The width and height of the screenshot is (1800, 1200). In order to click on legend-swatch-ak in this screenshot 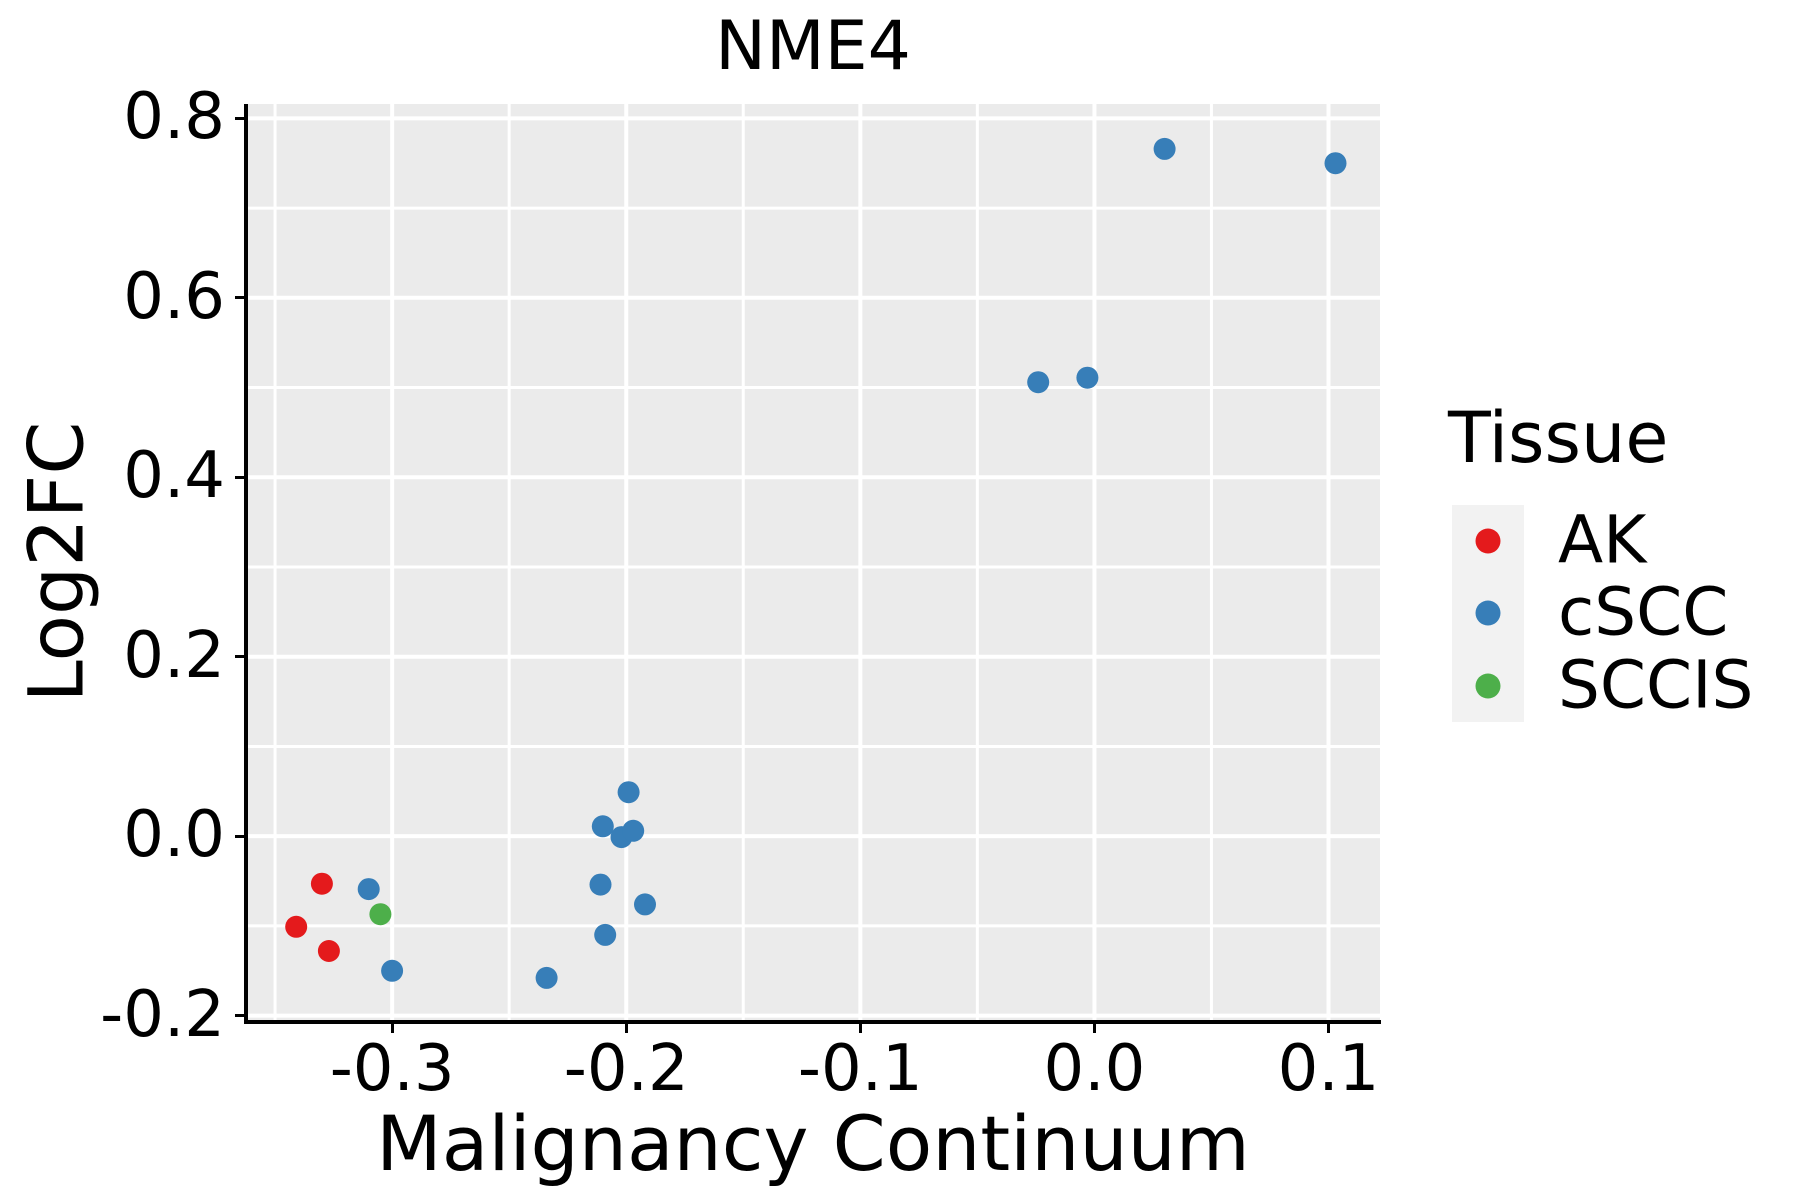, I will do `click(1488, 541)`.